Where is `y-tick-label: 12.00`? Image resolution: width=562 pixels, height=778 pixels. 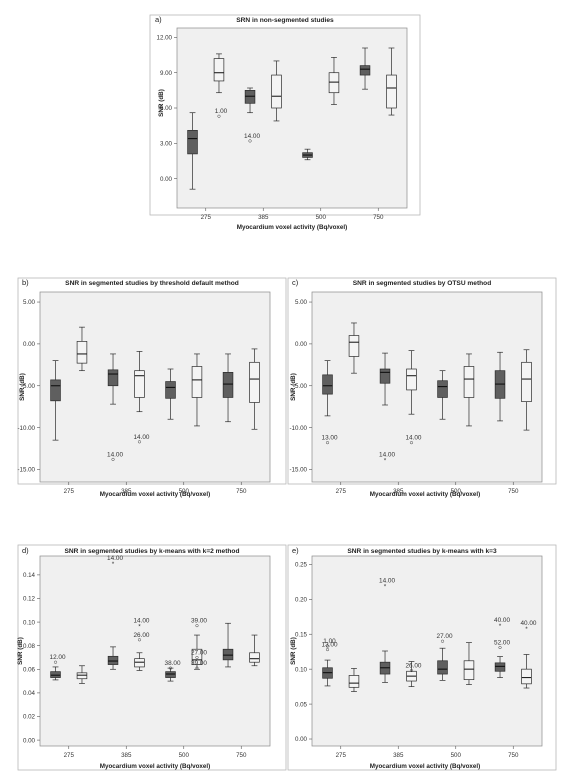
y-tick-label: 12.00 is located at coordinates (165, 38).